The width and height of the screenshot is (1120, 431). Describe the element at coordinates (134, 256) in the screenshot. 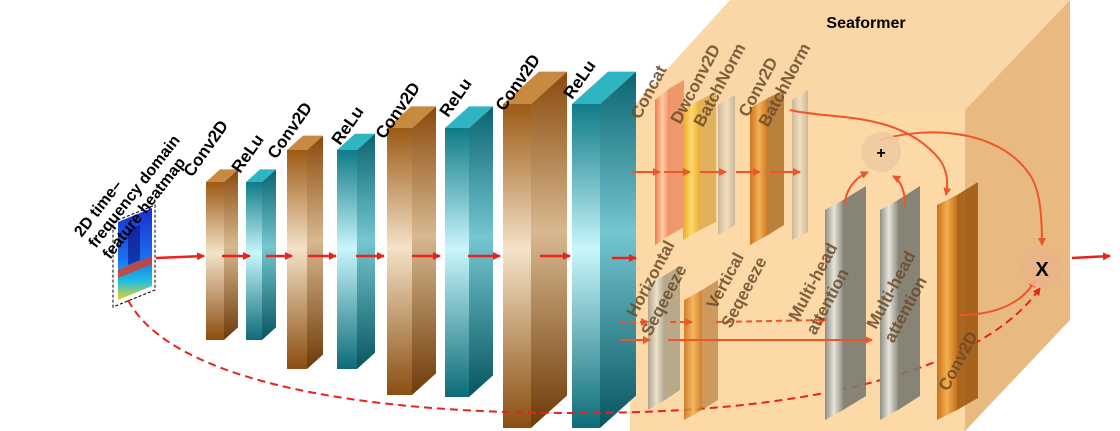

I see `input-heatmap` at that location.